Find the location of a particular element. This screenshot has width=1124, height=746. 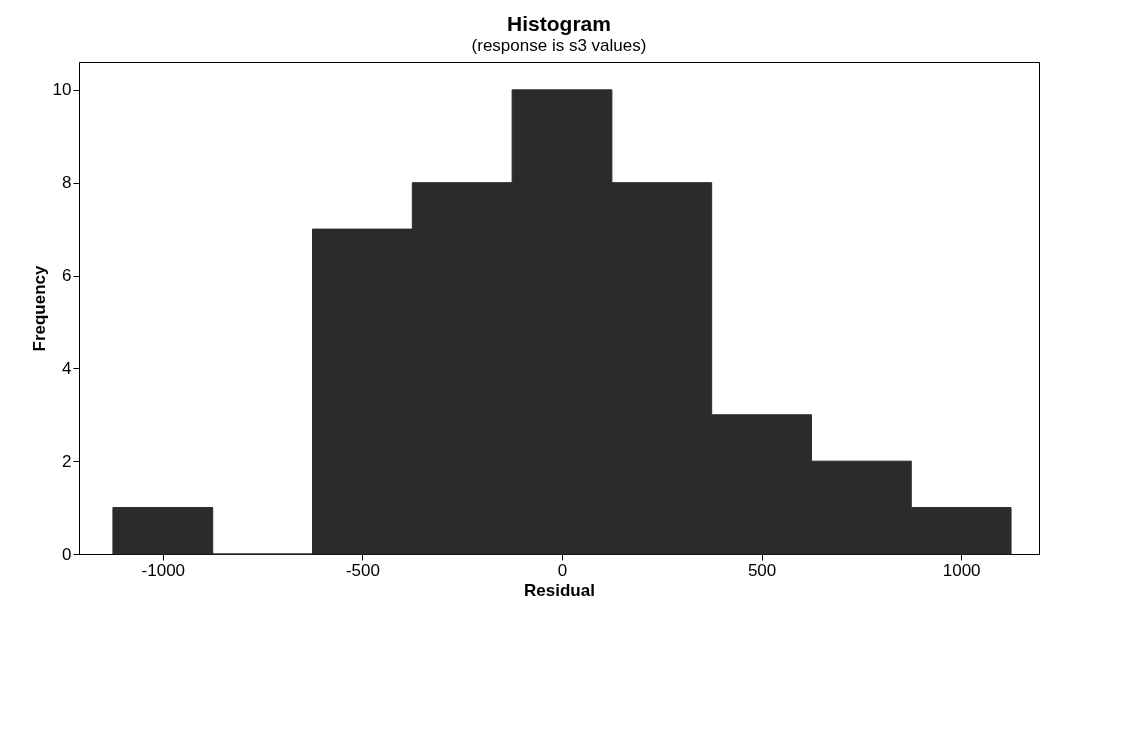

x-tick-label: -500 is located at coordinates (362, 570).